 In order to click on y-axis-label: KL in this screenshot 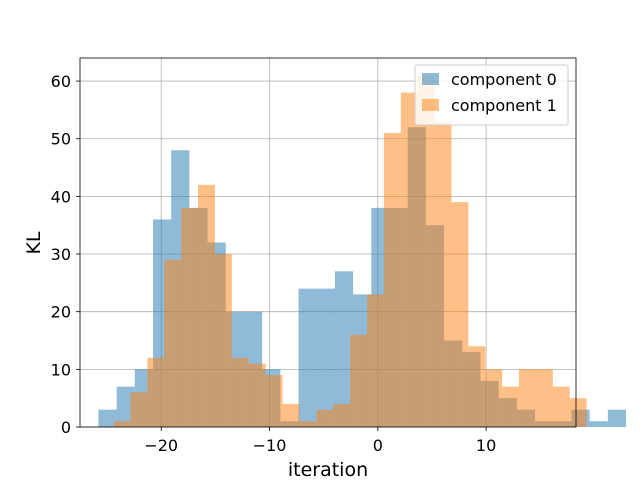, I will do `click(34, 242)`.